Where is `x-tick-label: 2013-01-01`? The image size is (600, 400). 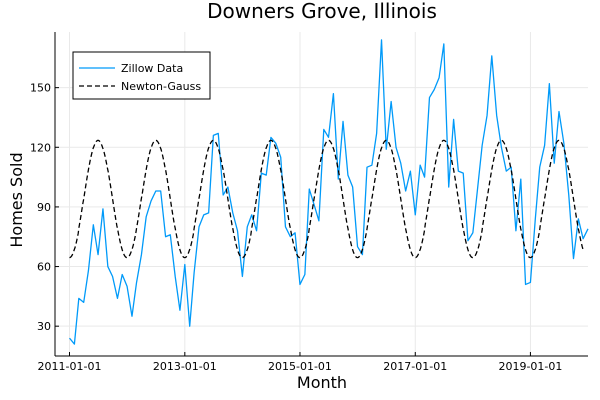 x-tick-label: 2013-01-01 is located at coordinates (185, 366).